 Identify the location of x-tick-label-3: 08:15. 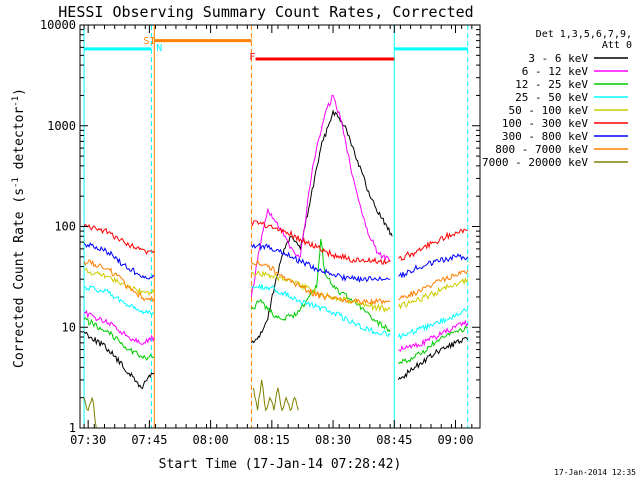
(272, 440).